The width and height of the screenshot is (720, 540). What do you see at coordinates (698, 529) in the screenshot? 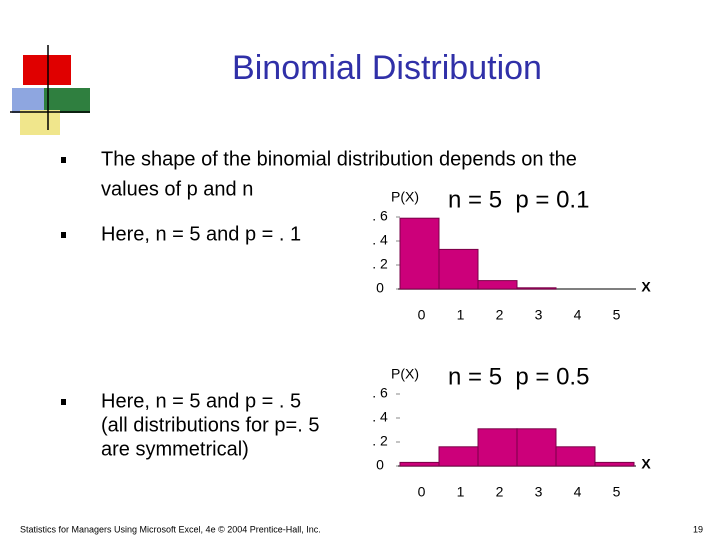
I see `page-number: 19` at bounding box center [698, 529].